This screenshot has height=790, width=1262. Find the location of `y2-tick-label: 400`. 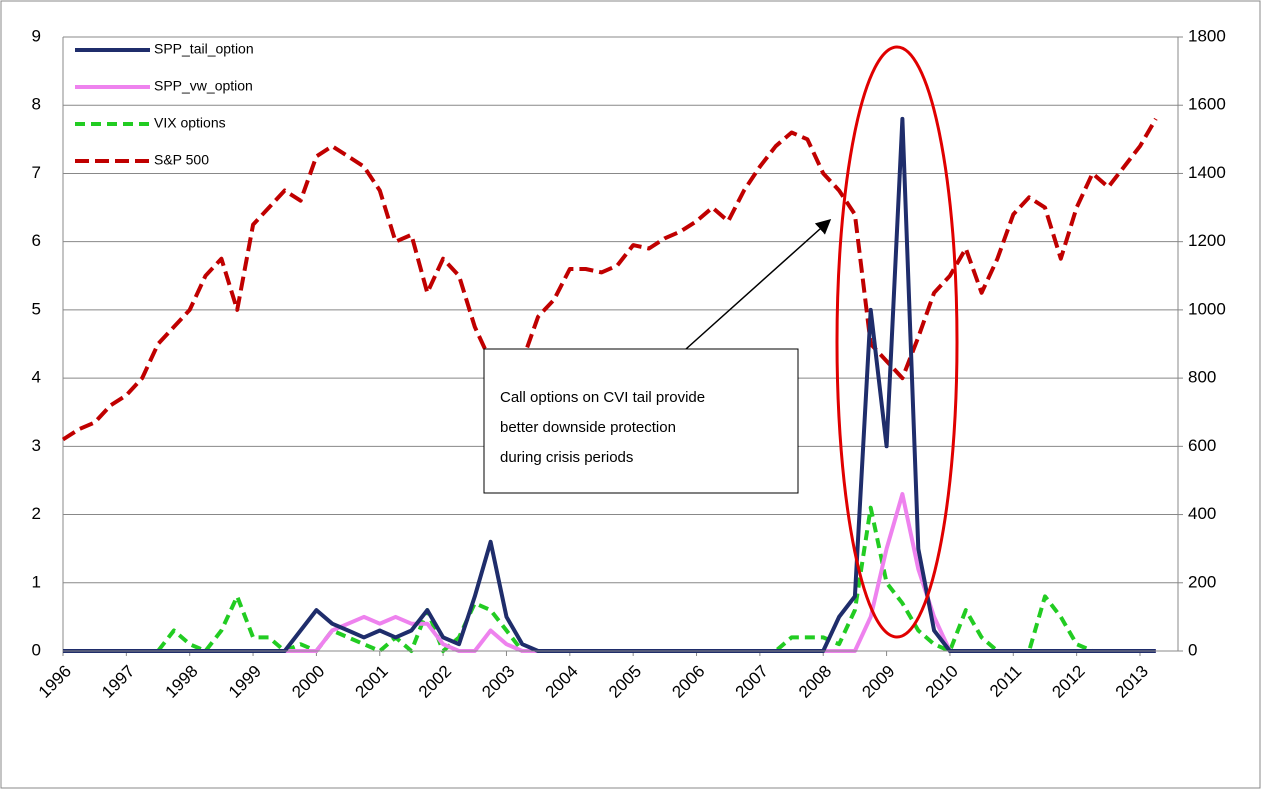

y2-tick-label: 400 is located at coordinates (1202, 513).